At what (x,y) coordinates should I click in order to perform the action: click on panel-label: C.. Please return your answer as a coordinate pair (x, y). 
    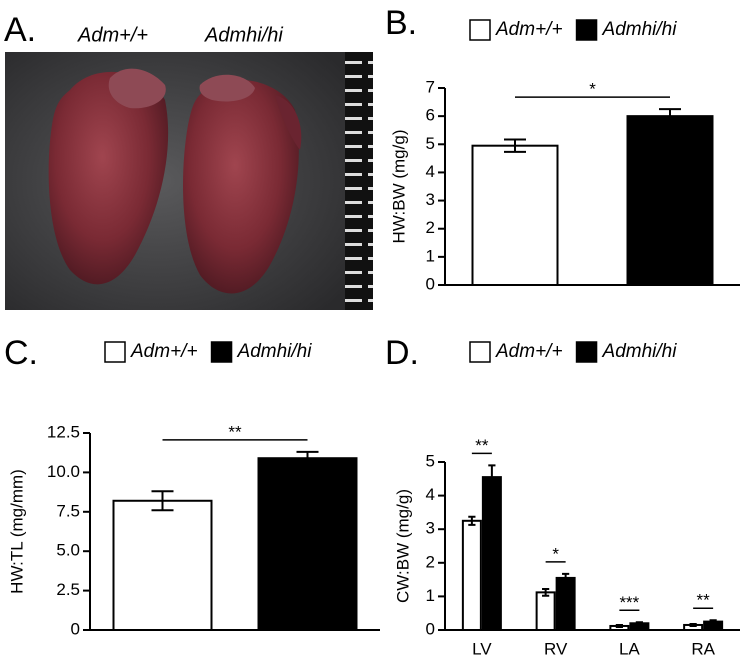
    Looking at the image, I should click on (21, 353).